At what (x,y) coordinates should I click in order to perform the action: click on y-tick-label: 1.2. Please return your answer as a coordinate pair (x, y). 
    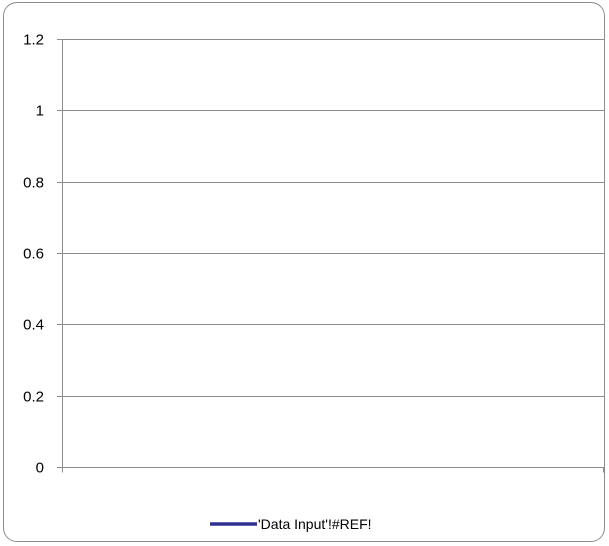
    Looking at the image, I should click on (33, 40).